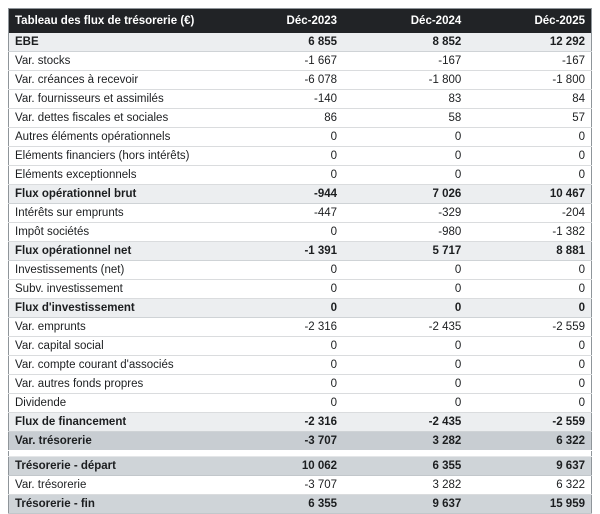 The width and height of the screenshot is (600, 514). Describe the element at coordinates (529, 118) in the screenshot. I see `row-value: 57` at that location.